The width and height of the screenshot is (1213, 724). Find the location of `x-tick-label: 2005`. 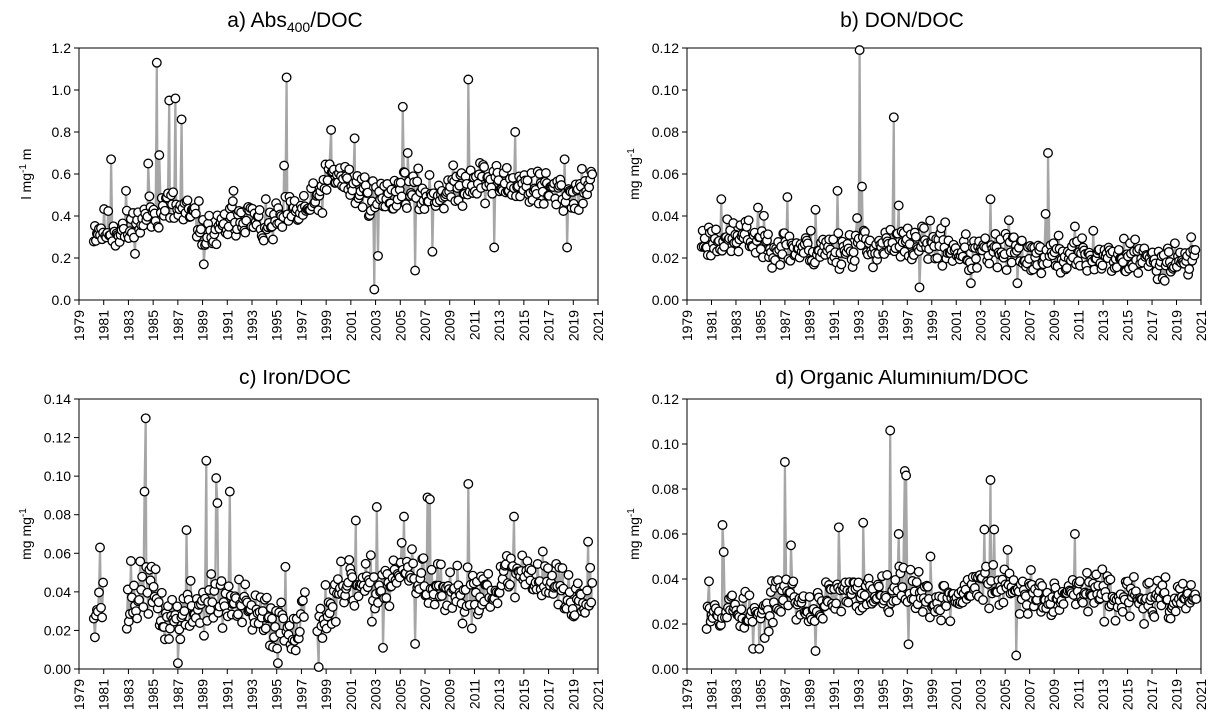

x-tick-label: 2005 is located at coordinates (1005, 694).